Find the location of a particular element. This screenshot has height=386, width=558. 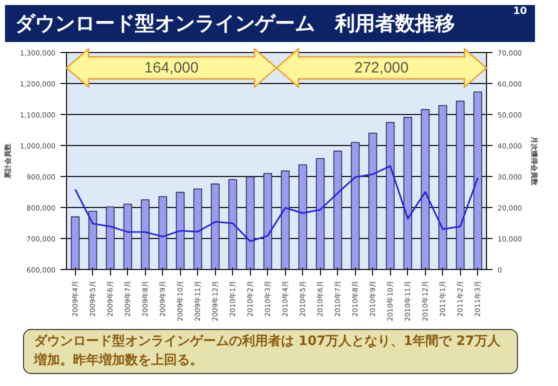

line-series is located at coordinates (276, 203).